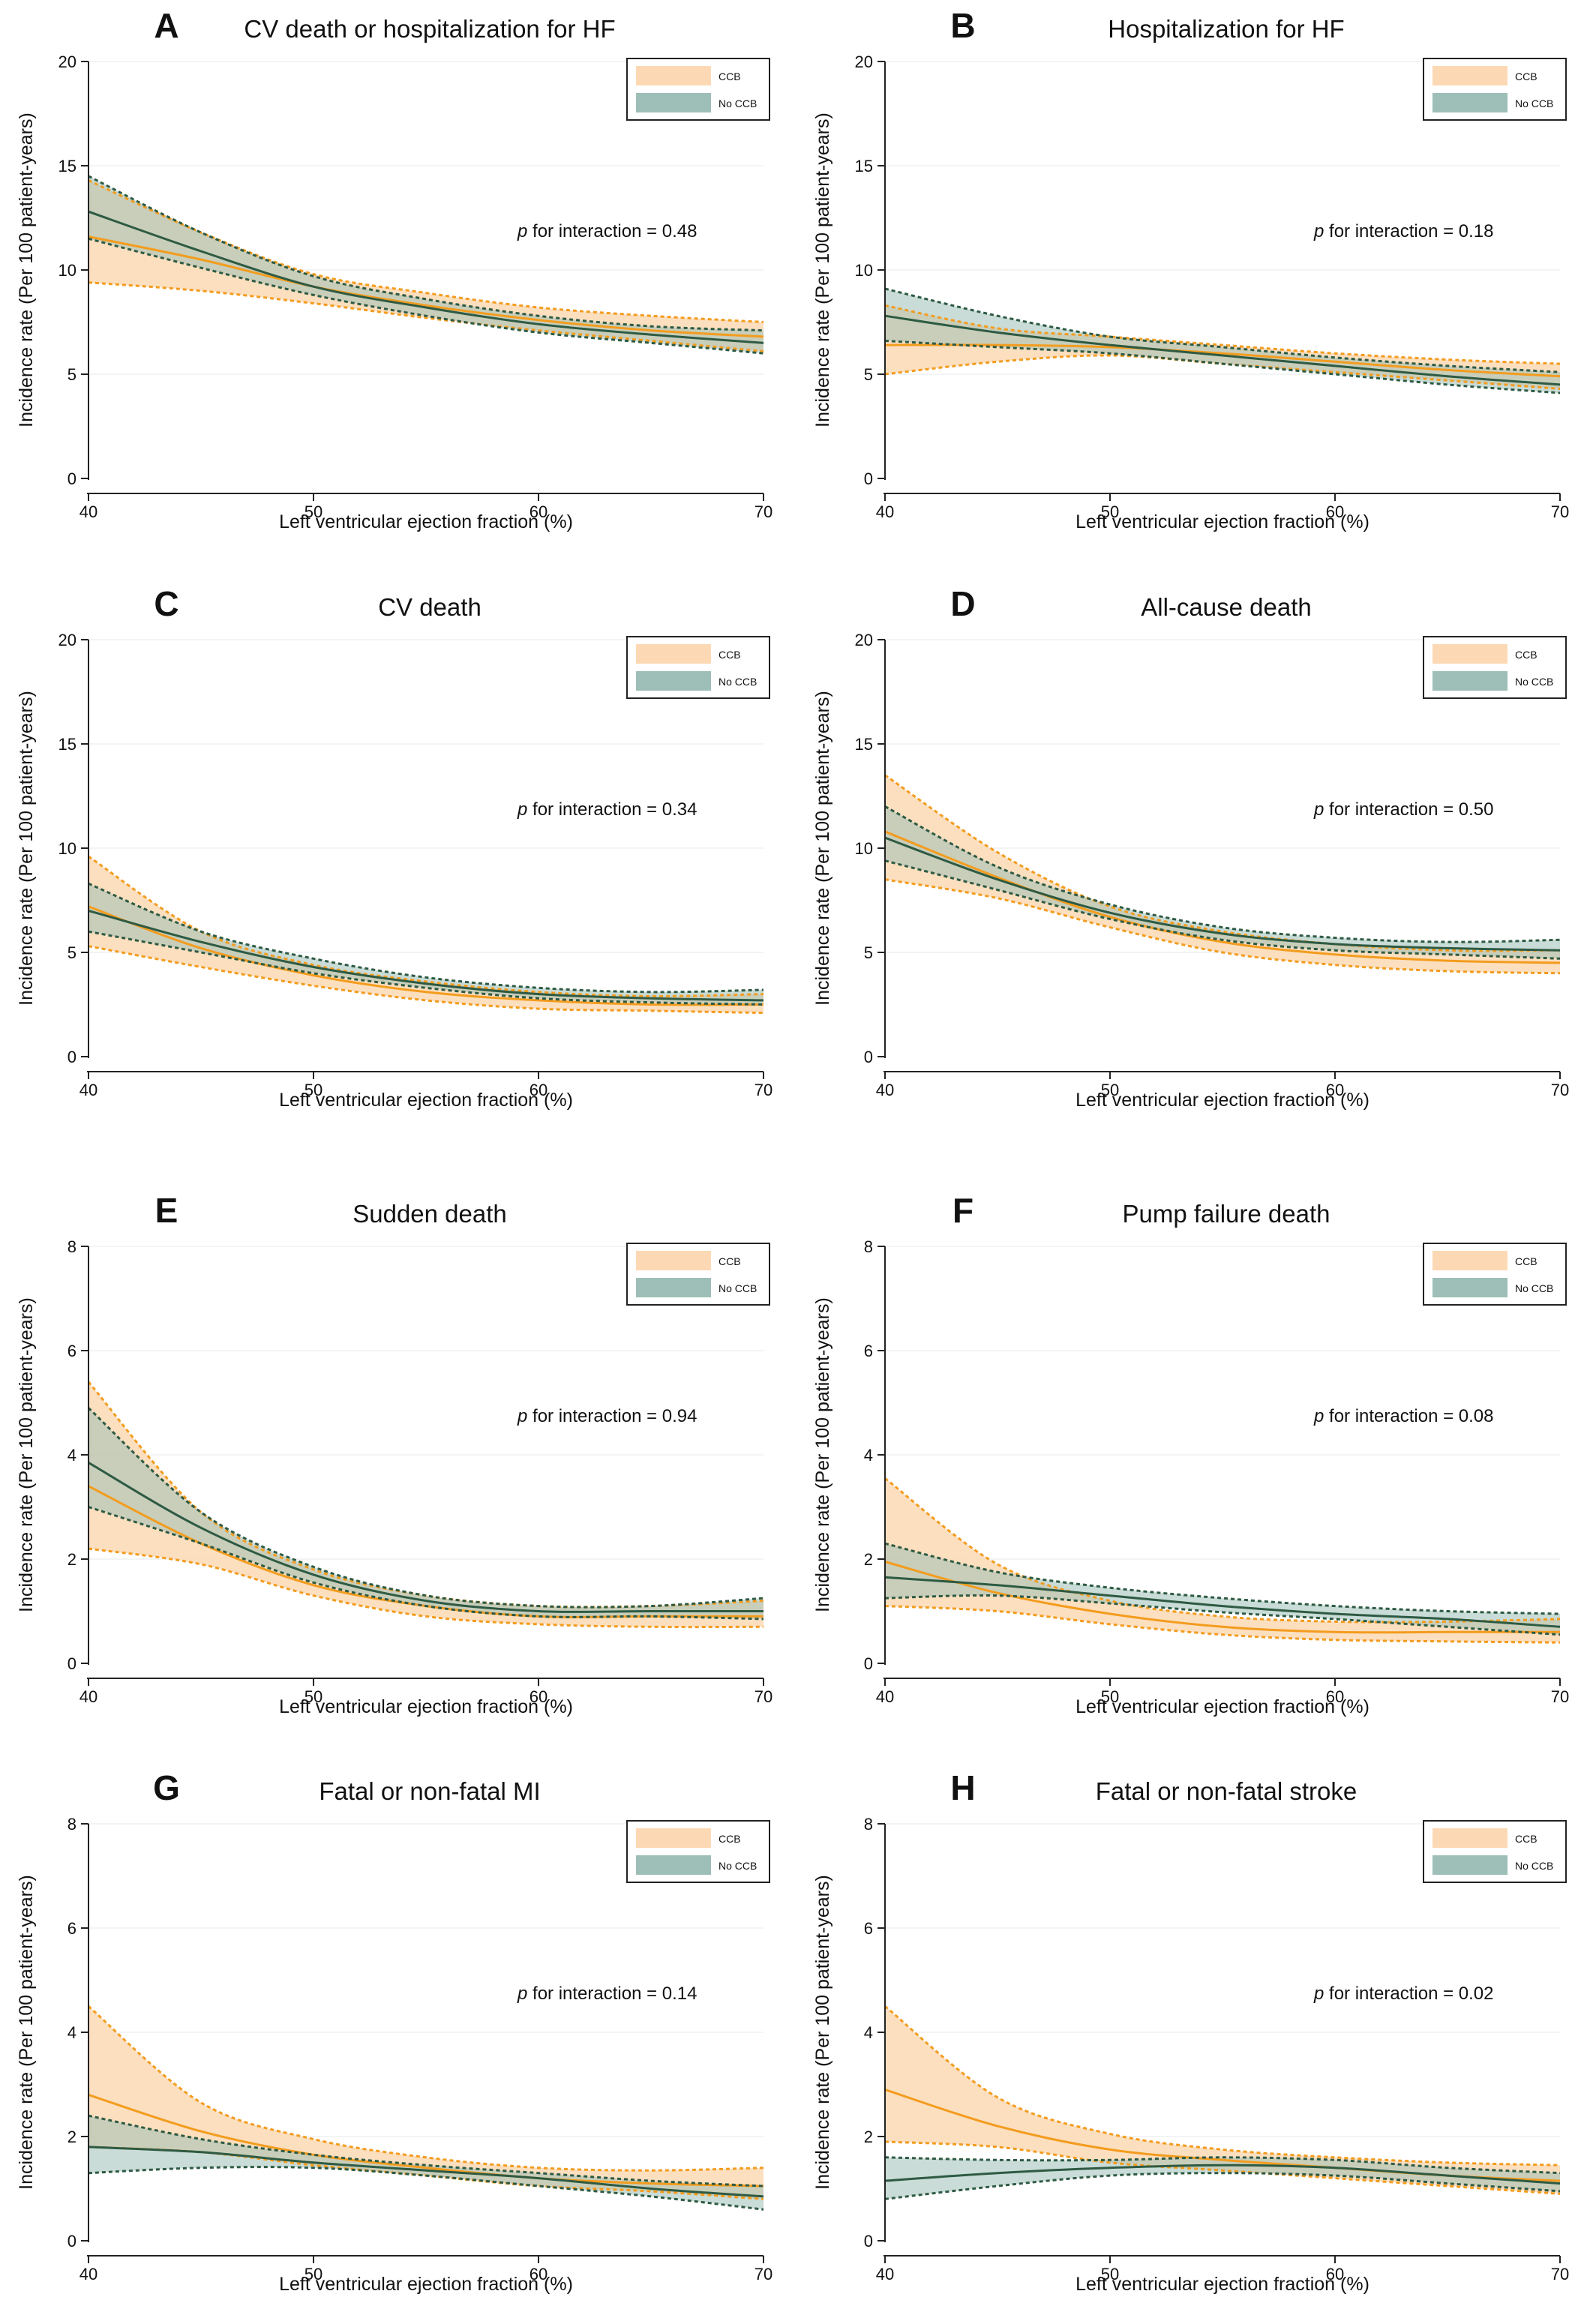  What do you see at coordinates (429, 29) in the screenshot?
I see `panel-title: CV death or hospitalization for HF` at bounding box center [429, 29].